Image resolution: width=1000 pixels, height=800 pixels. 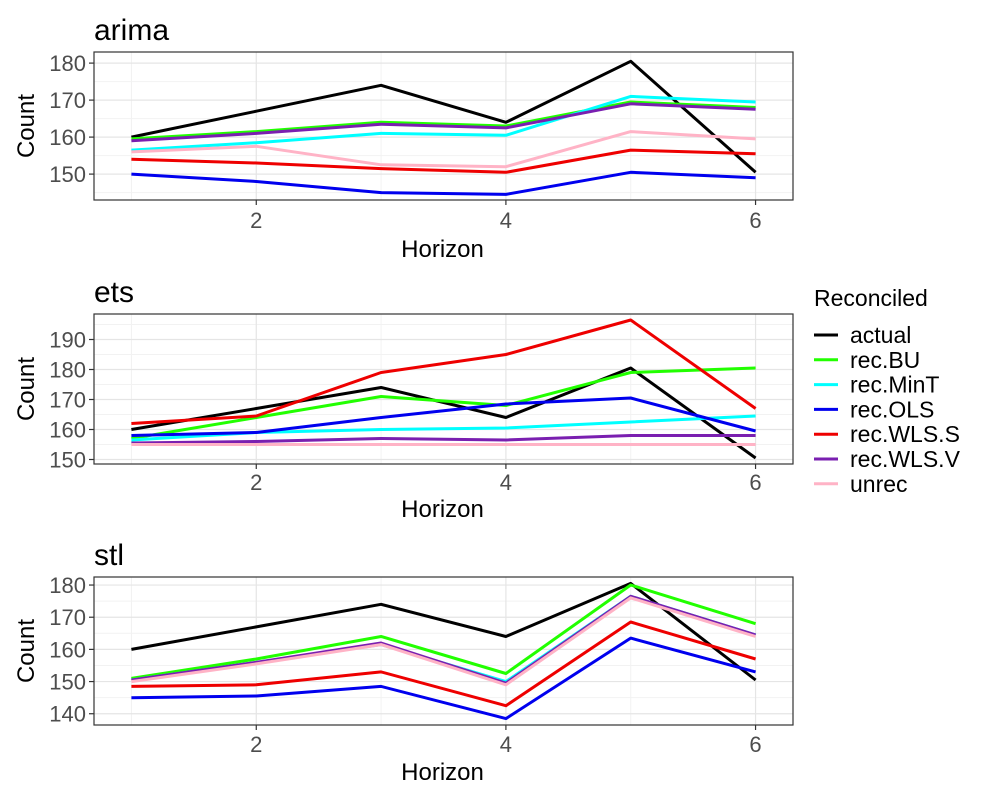 I want to click on legend-label: rec.OLS, so click(x=892, y=409).